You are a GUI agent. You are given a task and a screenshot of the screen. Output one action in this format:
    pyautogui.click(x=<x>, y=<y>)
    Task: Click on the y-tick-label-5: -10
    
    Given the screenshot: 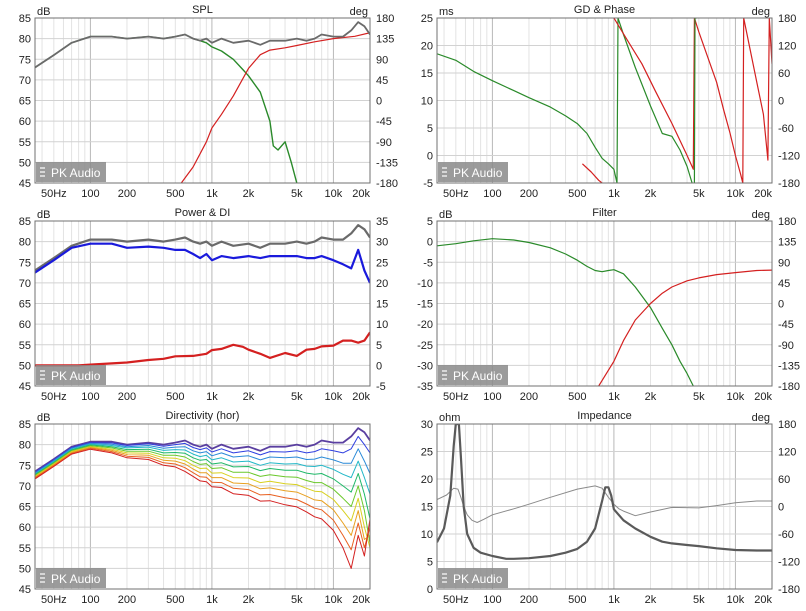 What is the action you would take?
    pyautogui.click(x=425, y=284)
    